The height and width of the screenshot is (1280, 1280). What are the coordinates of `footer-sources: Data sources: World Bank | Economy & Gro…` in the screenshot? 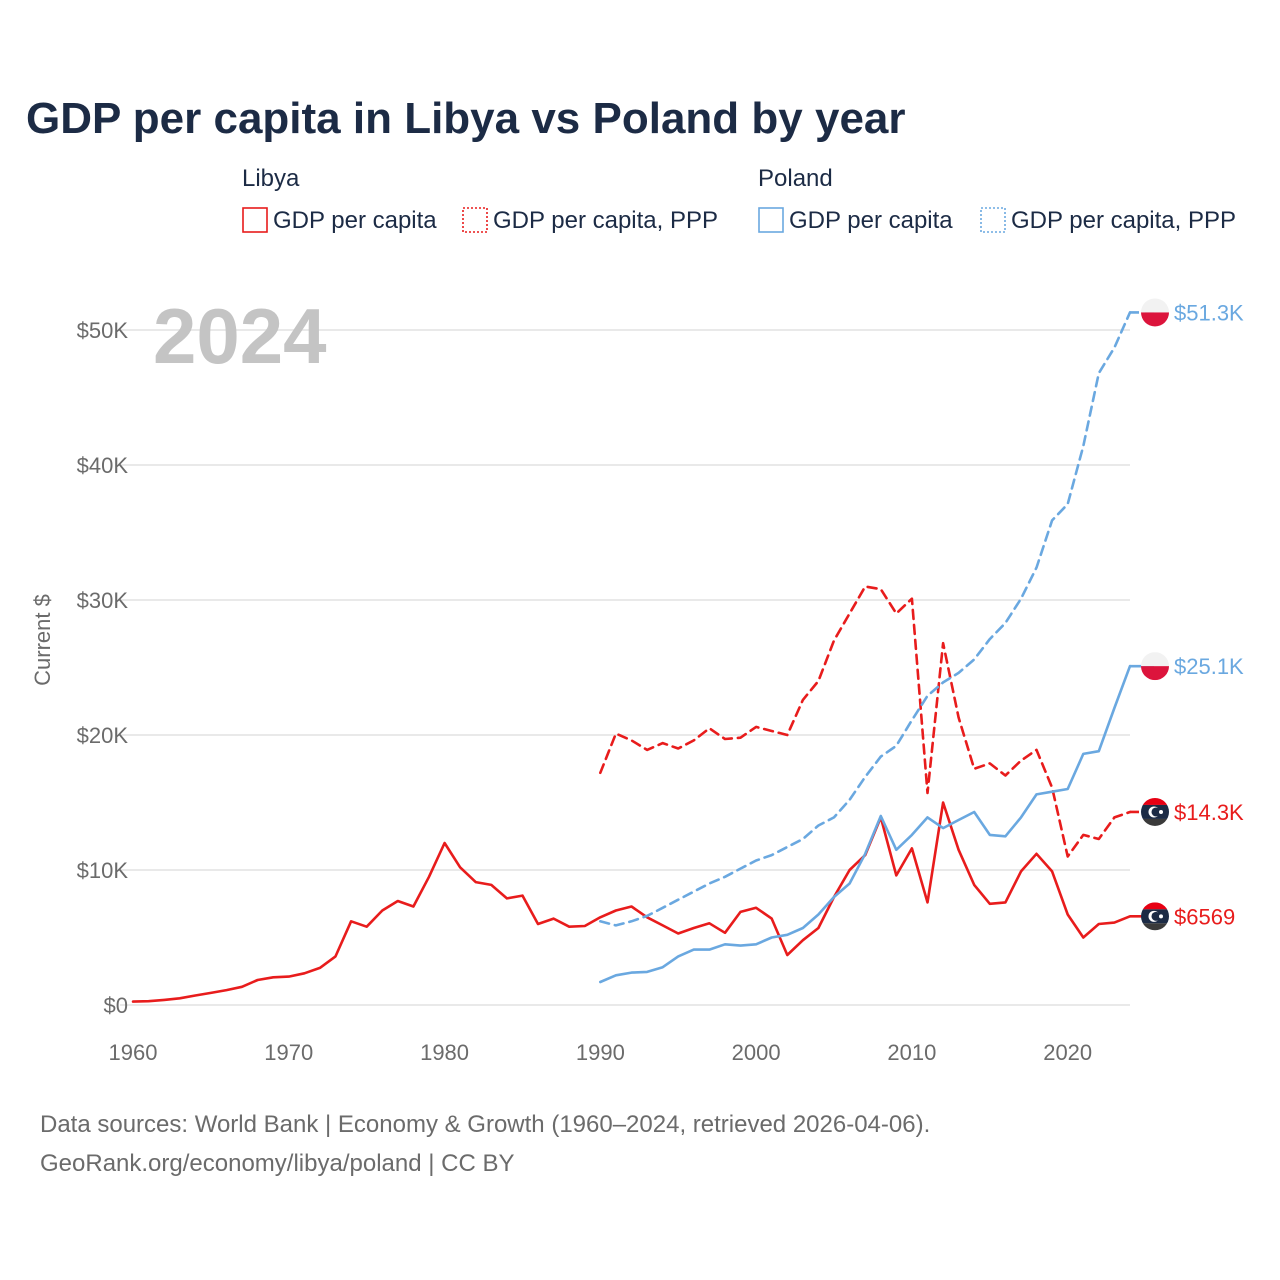 It's located at (485, 1124).